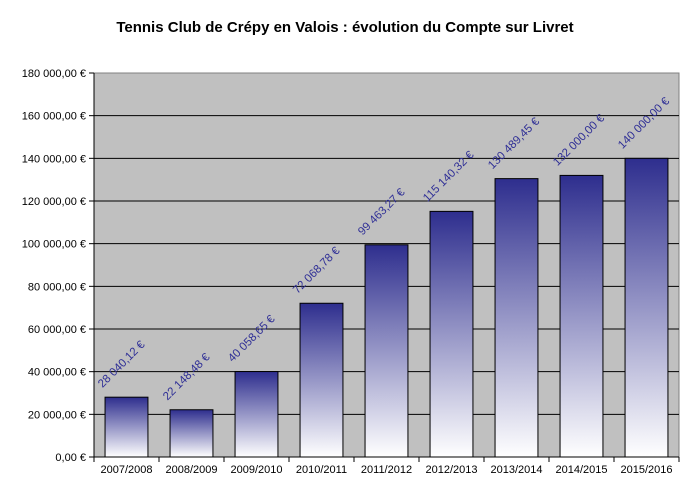 The width and height of the screenshot is (690, 496). What do you see at coordinates (517, 470) in the screenshot?
I see `x-tick-label: 2013/2014` at bounding box center [517, 470].